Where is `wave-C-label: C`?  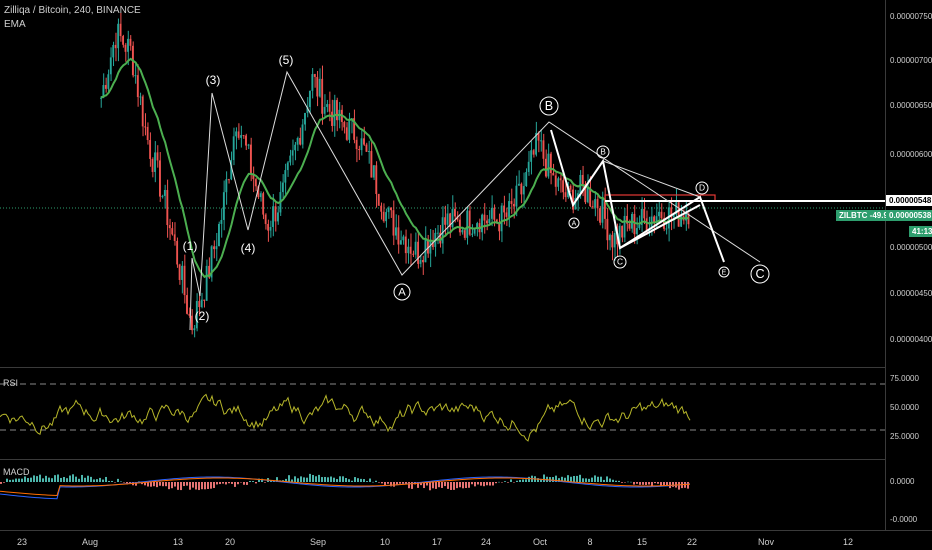 wave-C-label: C is located at coordinates (759, 274).